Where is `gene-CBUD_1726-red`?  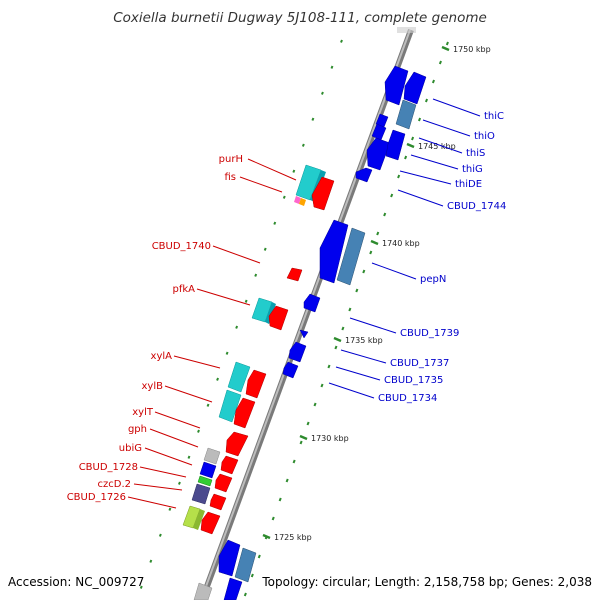 gene-CBUD_1726-red is located at coordinates (210, 523).